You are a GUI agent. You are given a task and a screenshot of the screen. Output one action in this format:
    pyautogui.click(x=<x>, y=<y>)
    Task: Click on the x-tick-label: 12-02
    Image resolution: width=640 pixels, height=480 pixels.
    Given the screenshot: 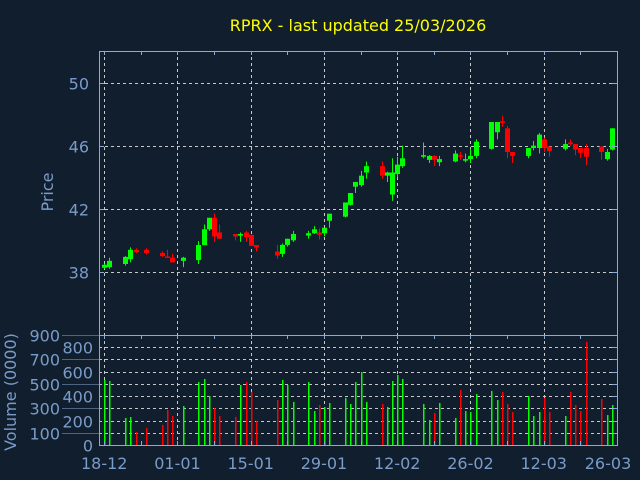 What is the action you would take?
    pyautogui.click(x=397, y=463)
    